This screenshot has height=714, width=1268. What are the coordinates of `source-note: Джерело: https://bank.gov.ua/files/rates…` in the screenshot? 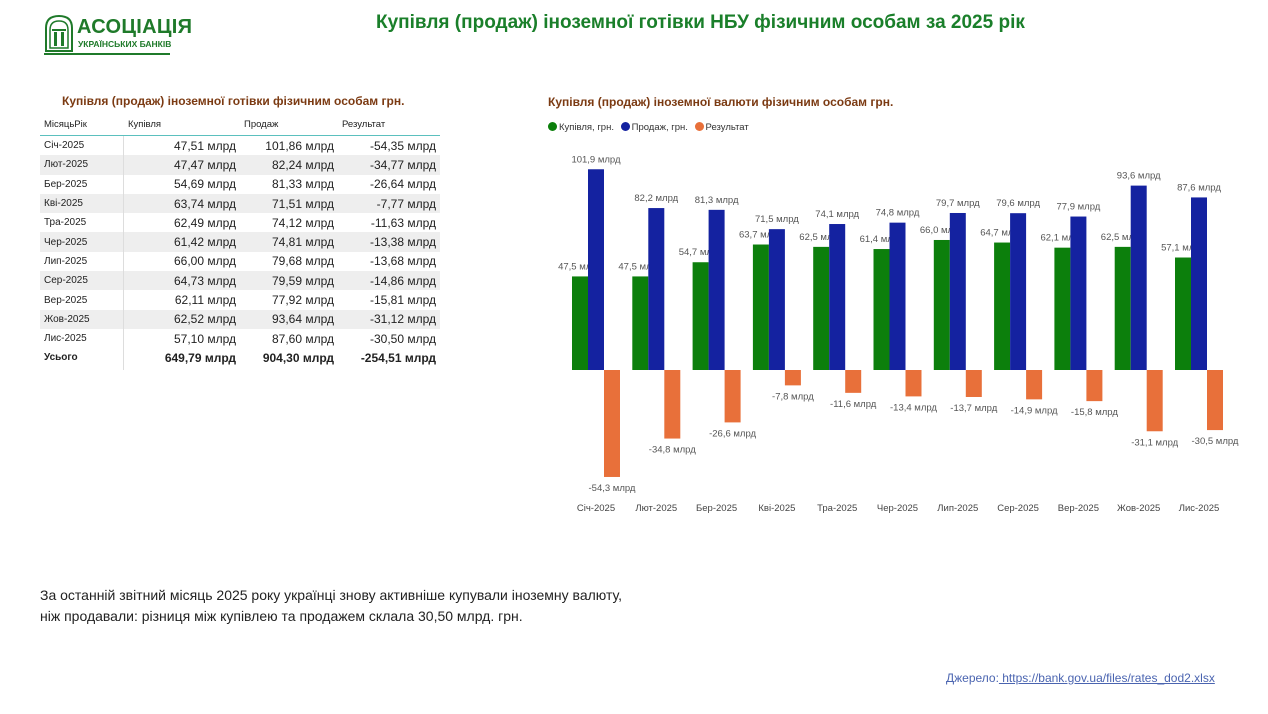 It's located at (1080, 678).